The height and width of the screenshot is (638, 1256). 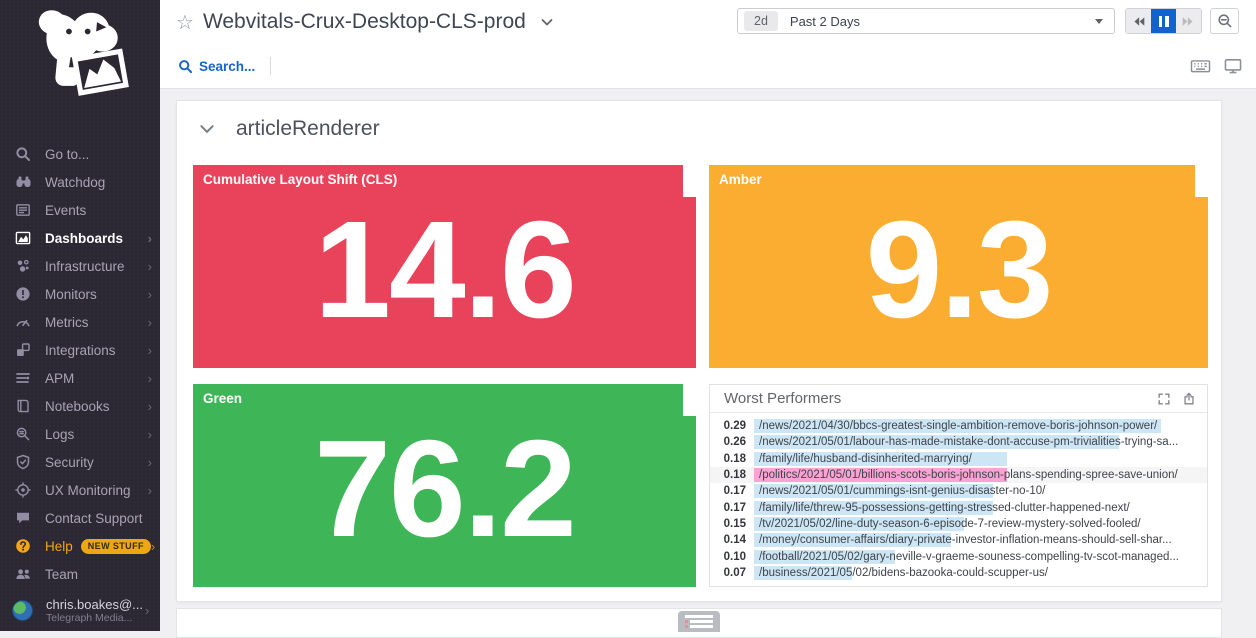 I want to click on sidebar-item-security: Security ›, so click(x=80, y=462).